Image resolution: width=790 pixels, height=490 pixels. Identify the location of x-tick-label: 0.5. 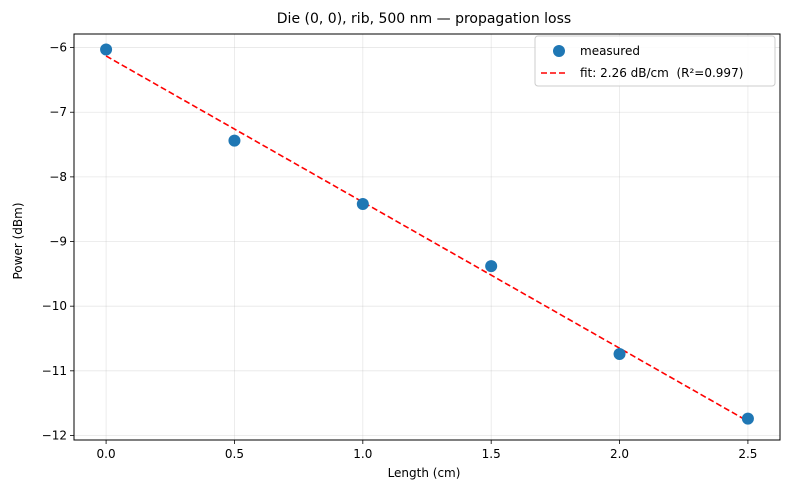
(234, 454).